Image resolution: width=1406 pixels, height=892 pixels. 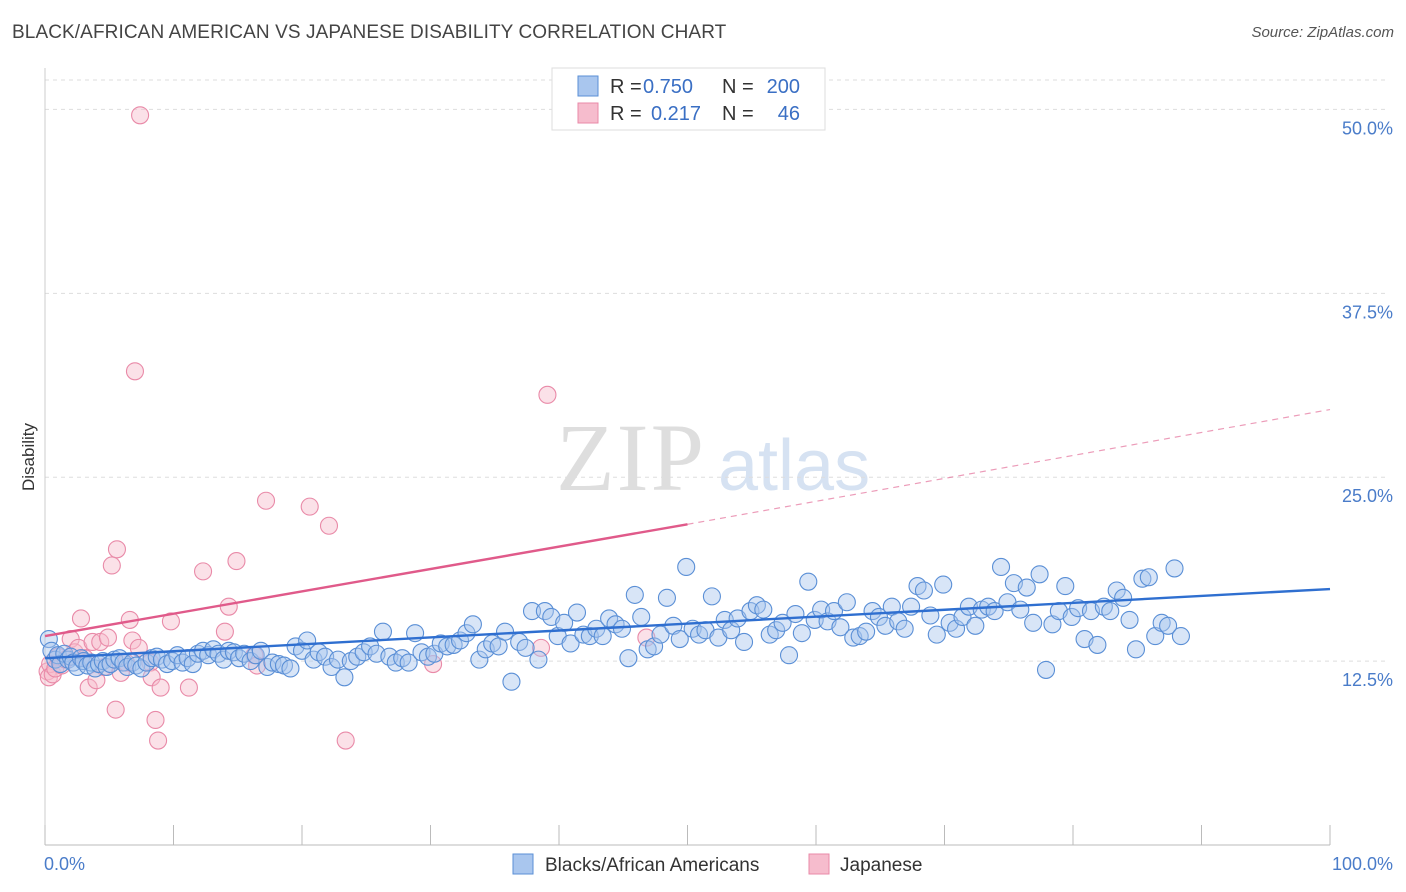 What do you see at coordinates (1322, 32) in the screenshot?
I see `chart-source: Source: ZipAtlas.com` at bounding box center [1322, 32].